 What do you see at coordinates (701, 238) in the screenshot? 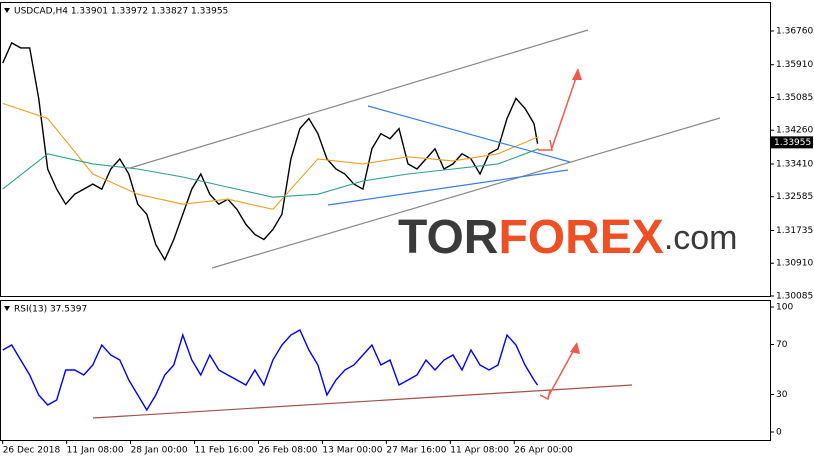
I see `logo-part: .com` at bounding box center [701, 238].